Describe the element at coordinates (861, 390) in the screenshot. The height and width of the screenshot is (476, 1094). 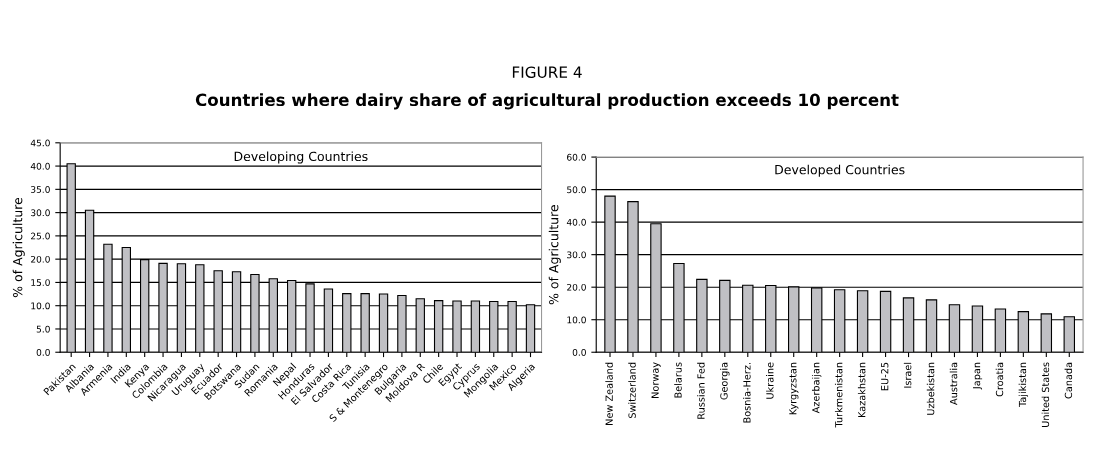
I see `x-tick-label: Kazakhstan` at that location.